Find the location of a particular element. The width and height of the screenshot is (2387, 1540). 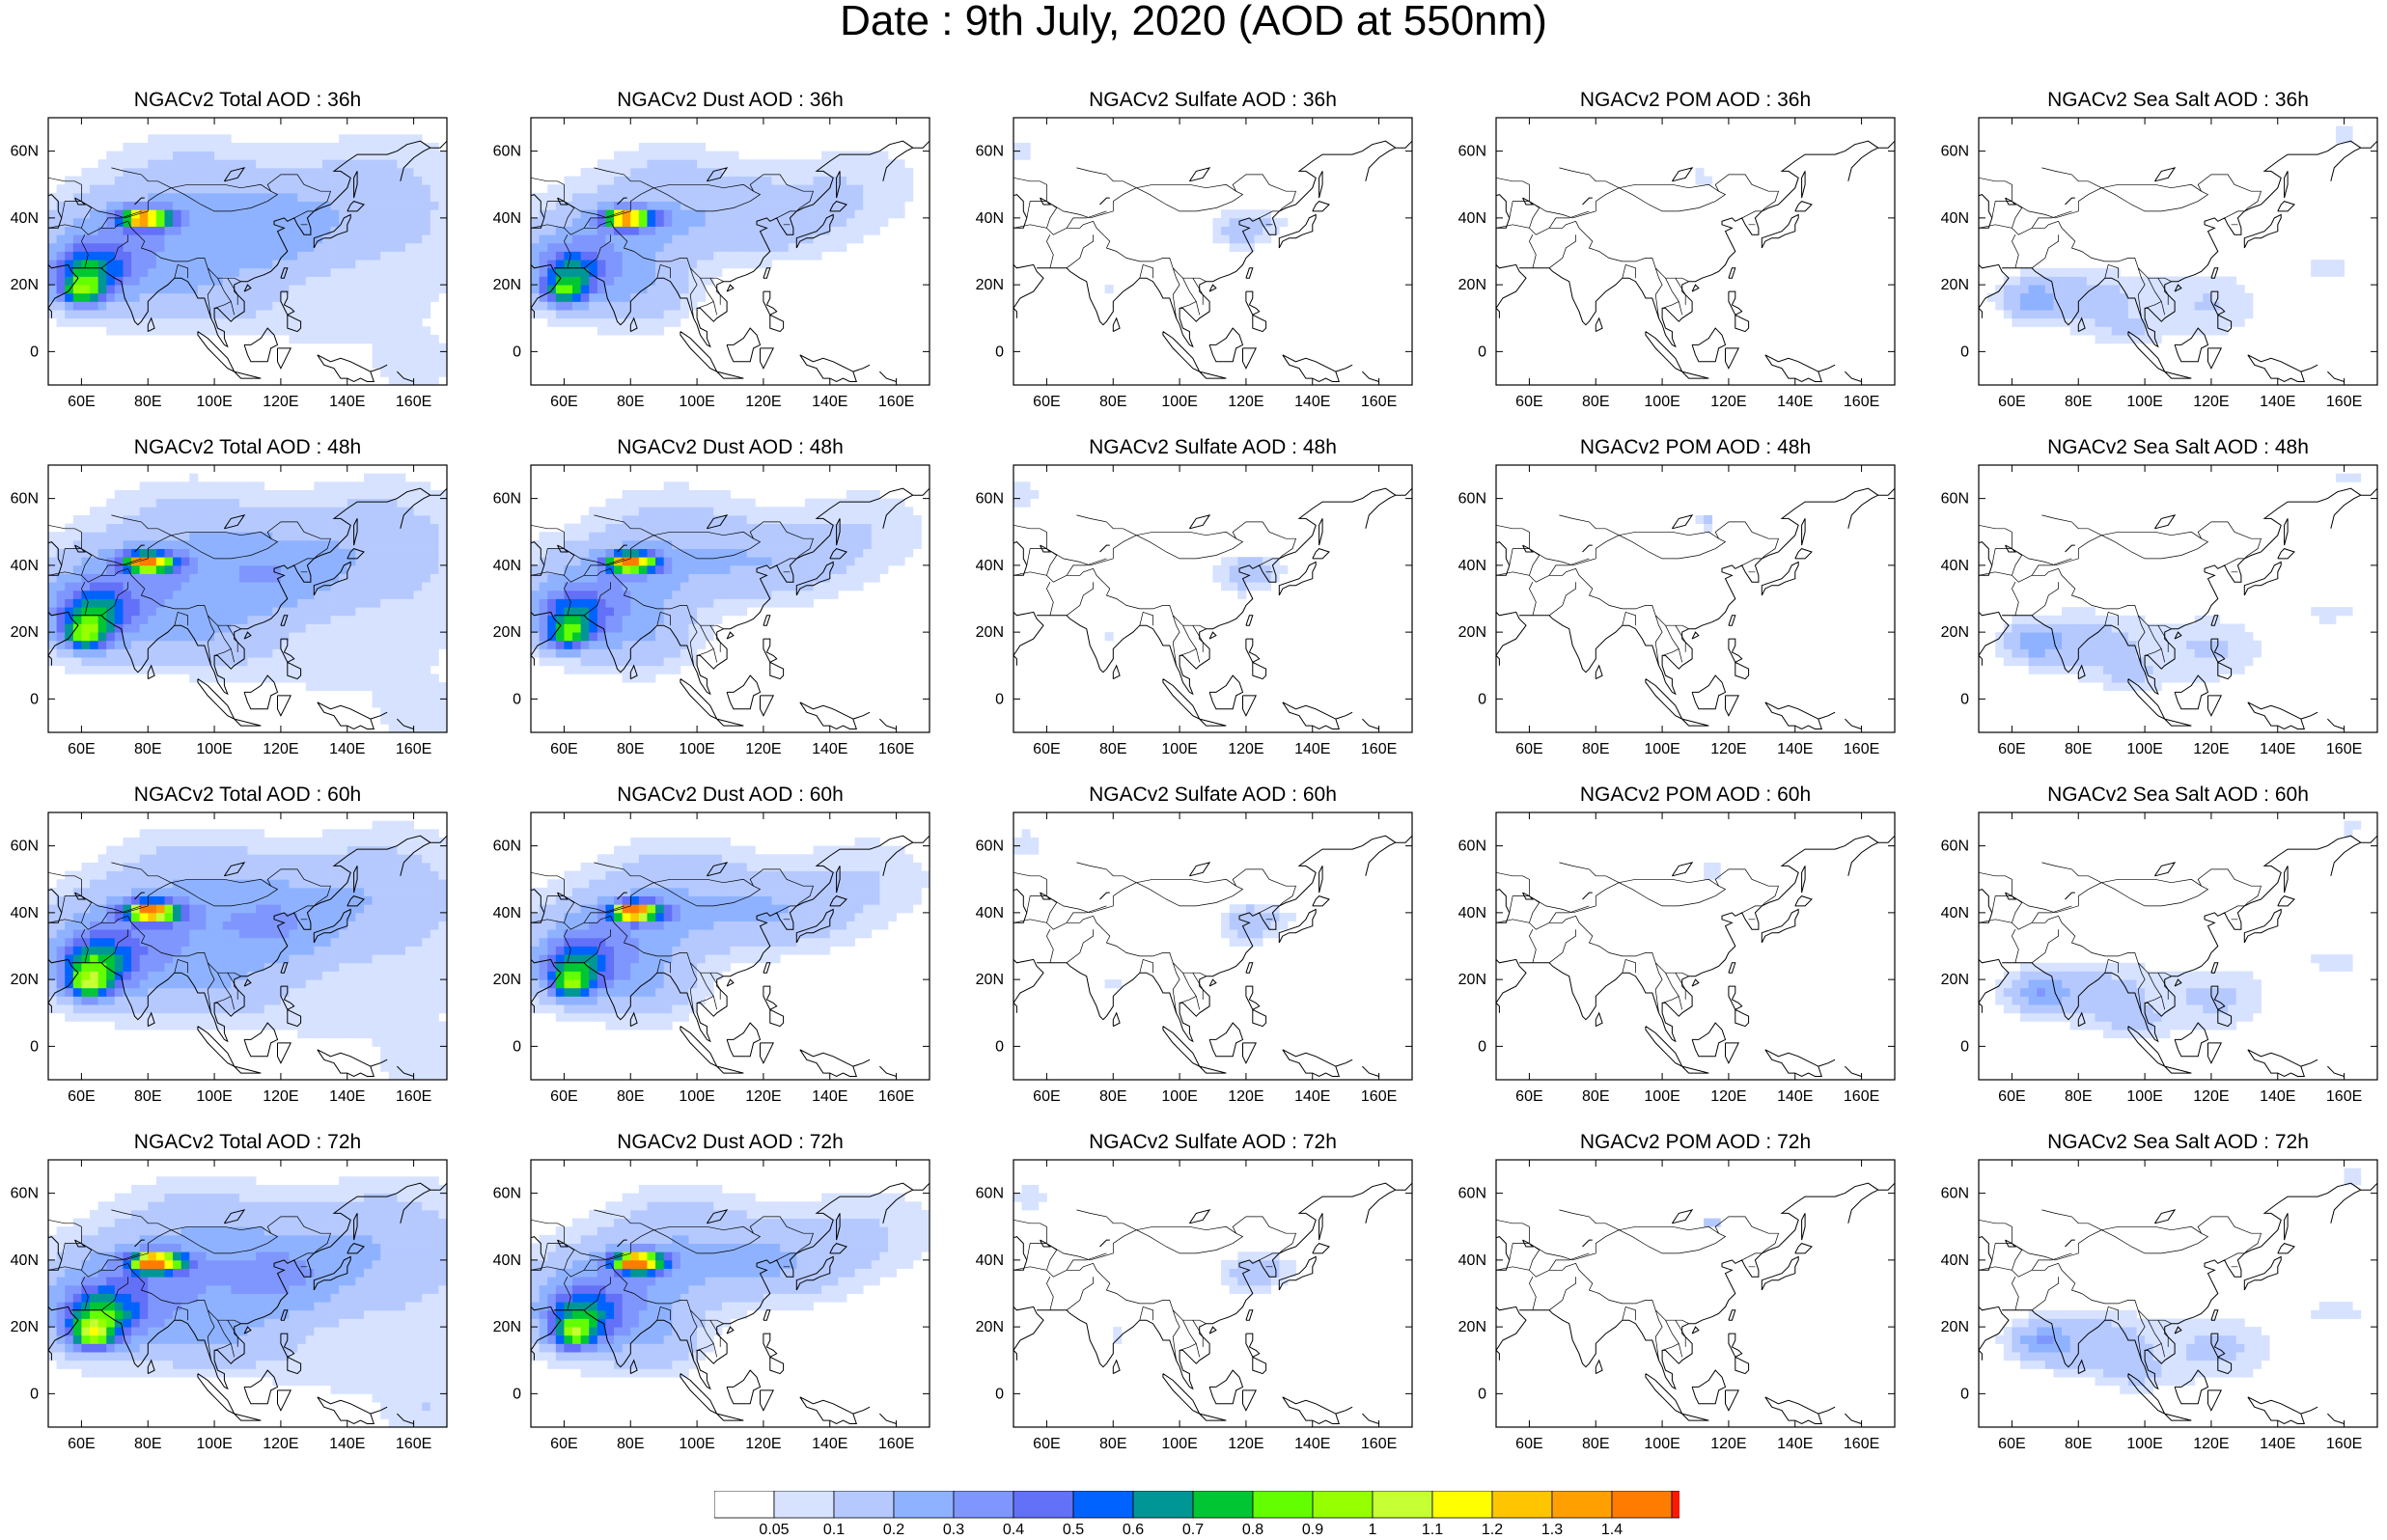

colorbar-label: 1.4 is located at coordinates (1612, 1528).